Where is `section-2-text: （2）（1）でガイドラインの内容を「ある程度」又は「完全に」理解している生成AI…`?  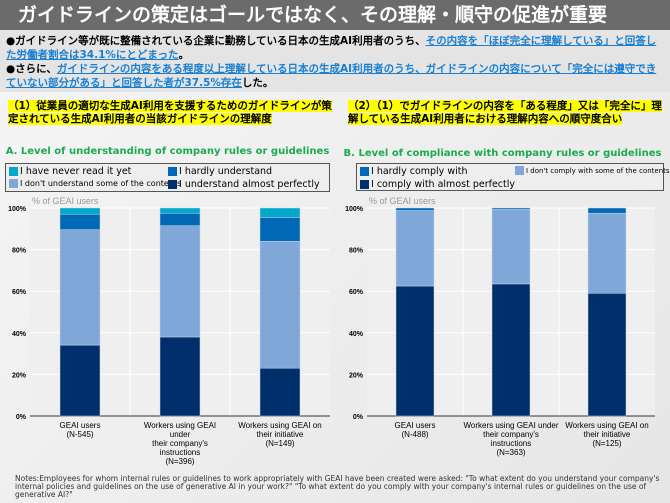 section-2-text: （2）（1）でガイドラインの内容を「ある程度」又は「完全に」理解している生成AI… is located at coordinates (505, 112).